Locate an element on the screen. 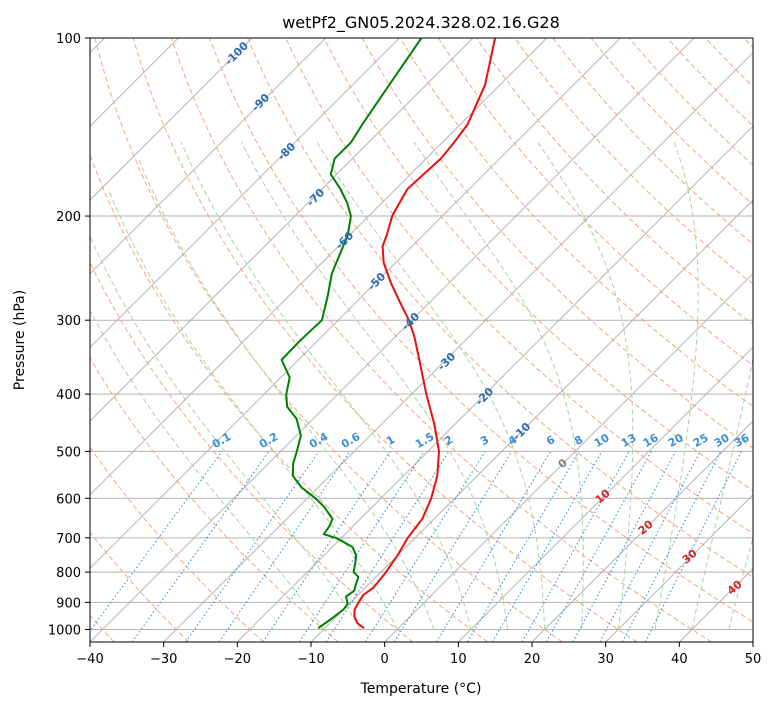 The width and height of the screenshot is (775, 708). x-tick-label: −40 is located at coordinates (89, 659).